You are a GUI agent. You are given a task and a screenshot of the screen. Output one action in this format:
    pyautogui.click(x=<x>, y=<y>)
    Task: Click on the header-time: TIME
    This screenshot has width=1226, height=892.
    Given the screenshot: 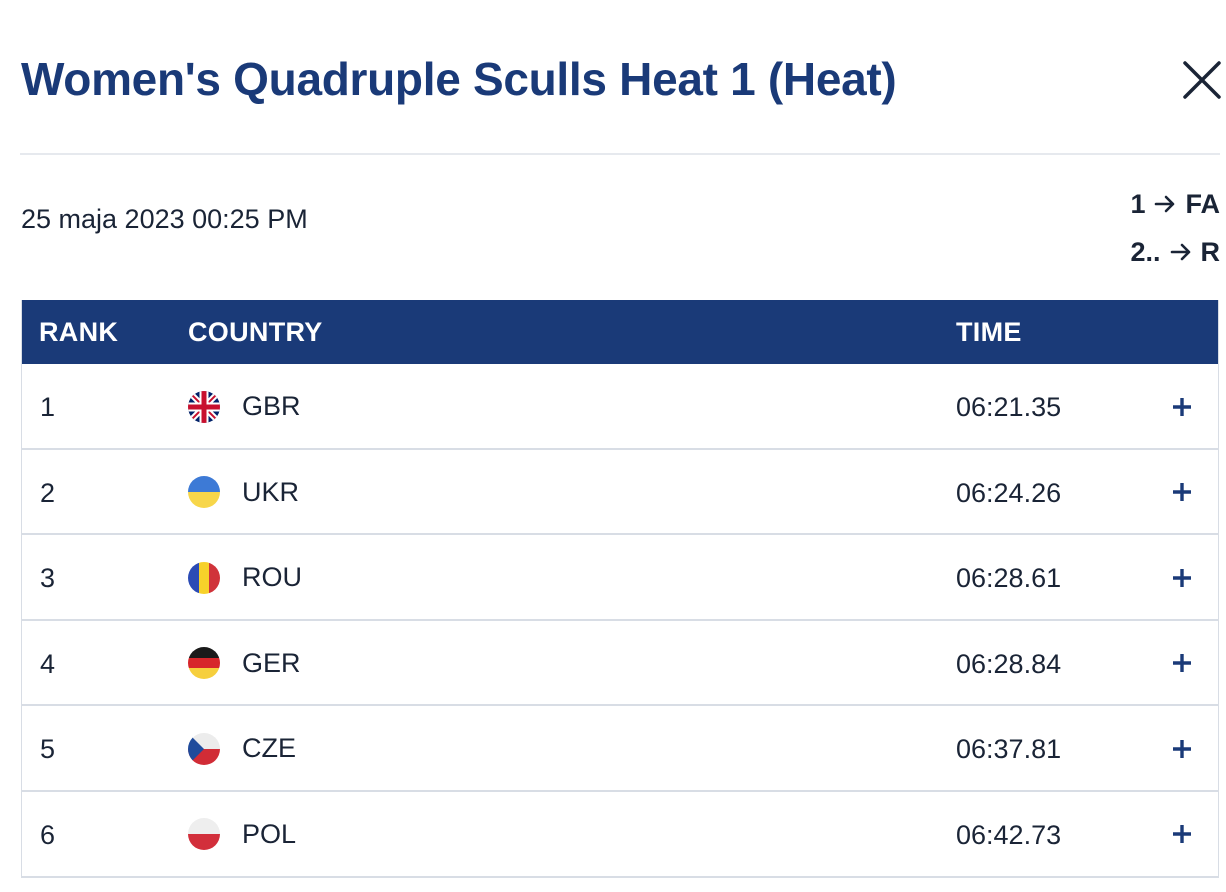 What is the action you would take?
    pyautogui.click(x=989, y=332)
    